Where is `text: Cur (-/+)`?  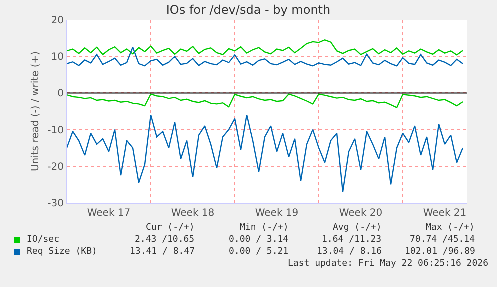 text: Cur (-/+) is located at coordinates (170, 228).